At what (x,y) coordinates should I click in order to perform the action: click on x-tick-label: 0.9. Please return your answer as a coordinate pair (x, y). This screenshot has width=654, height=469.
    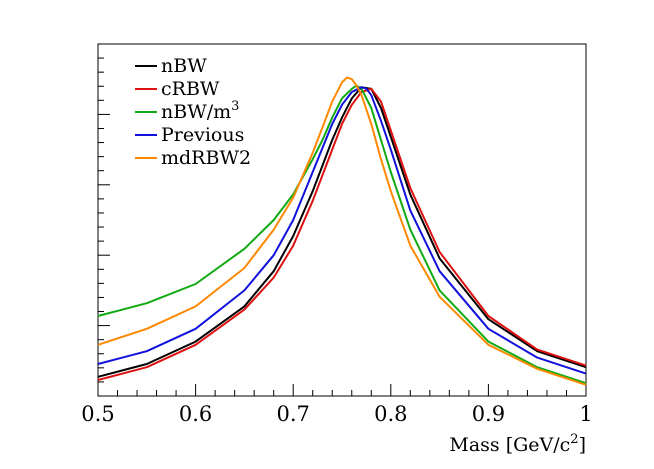
    Looking at the image, I should click on (488, 414).